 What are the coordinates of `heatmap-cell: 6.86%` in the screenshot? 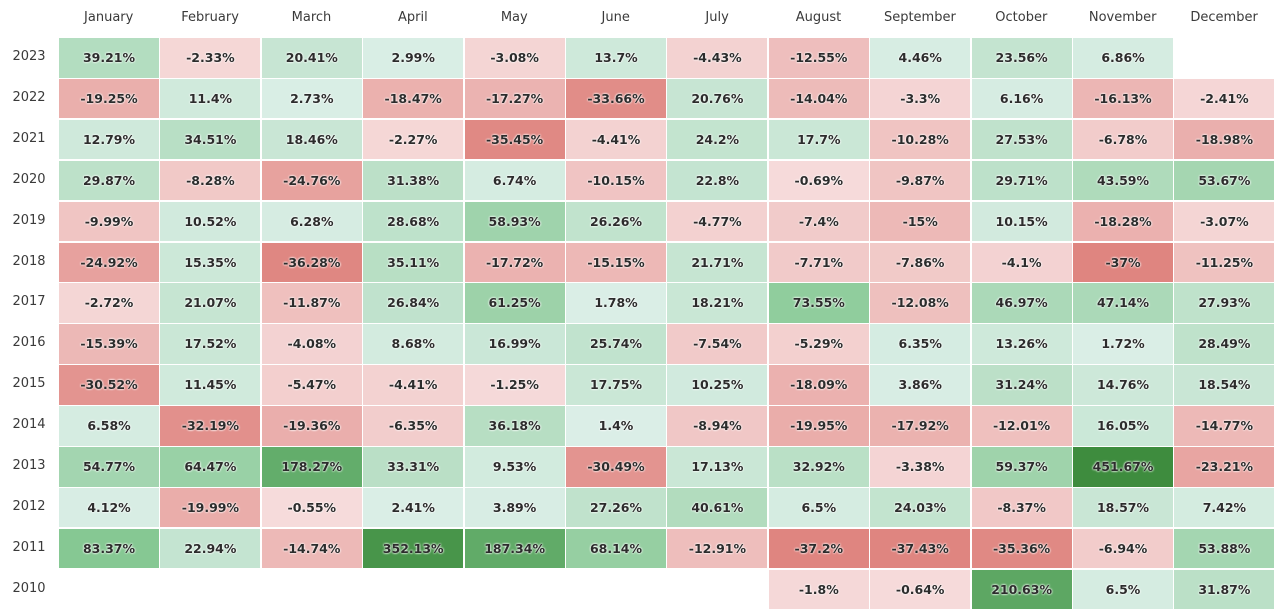 It's located at (1123, 58).